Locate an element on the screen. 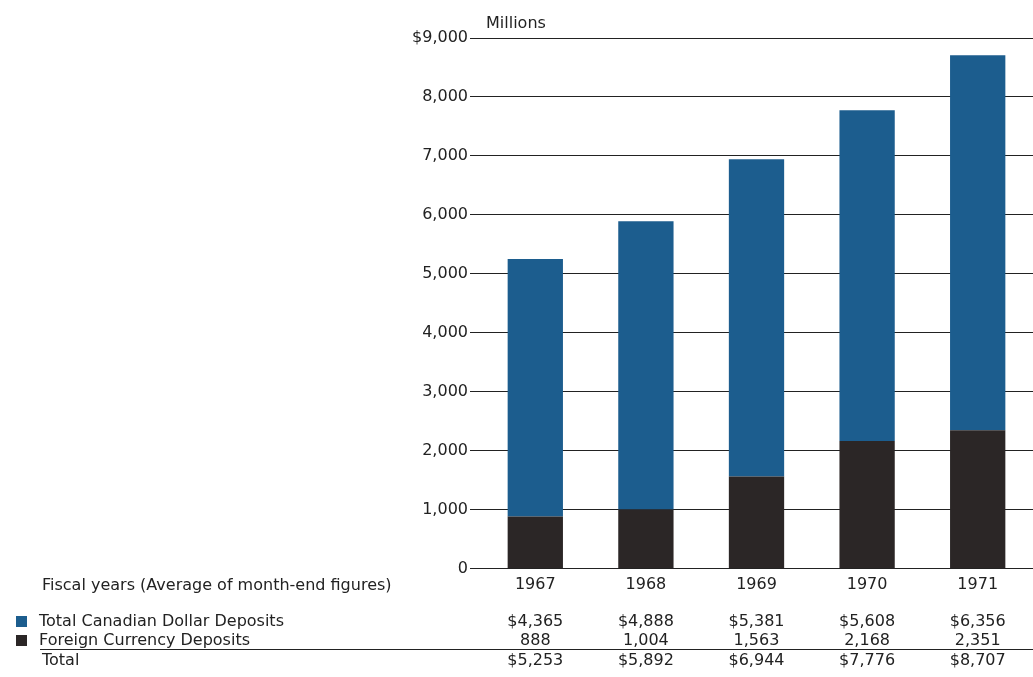  text: $6,944 is located at coordinates (756, 659).